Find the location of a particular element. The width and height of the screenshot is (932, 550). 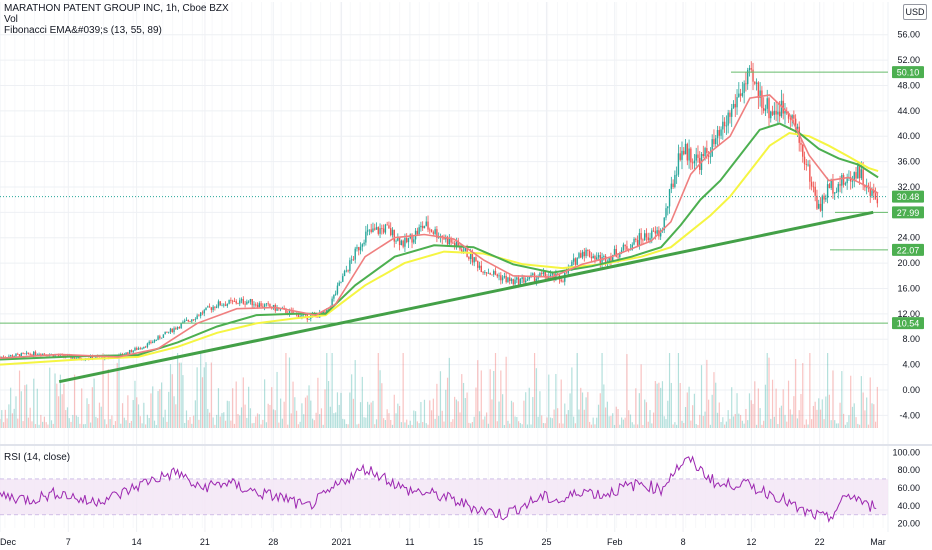

time-label: 28 is located at coordinates (273, 542).